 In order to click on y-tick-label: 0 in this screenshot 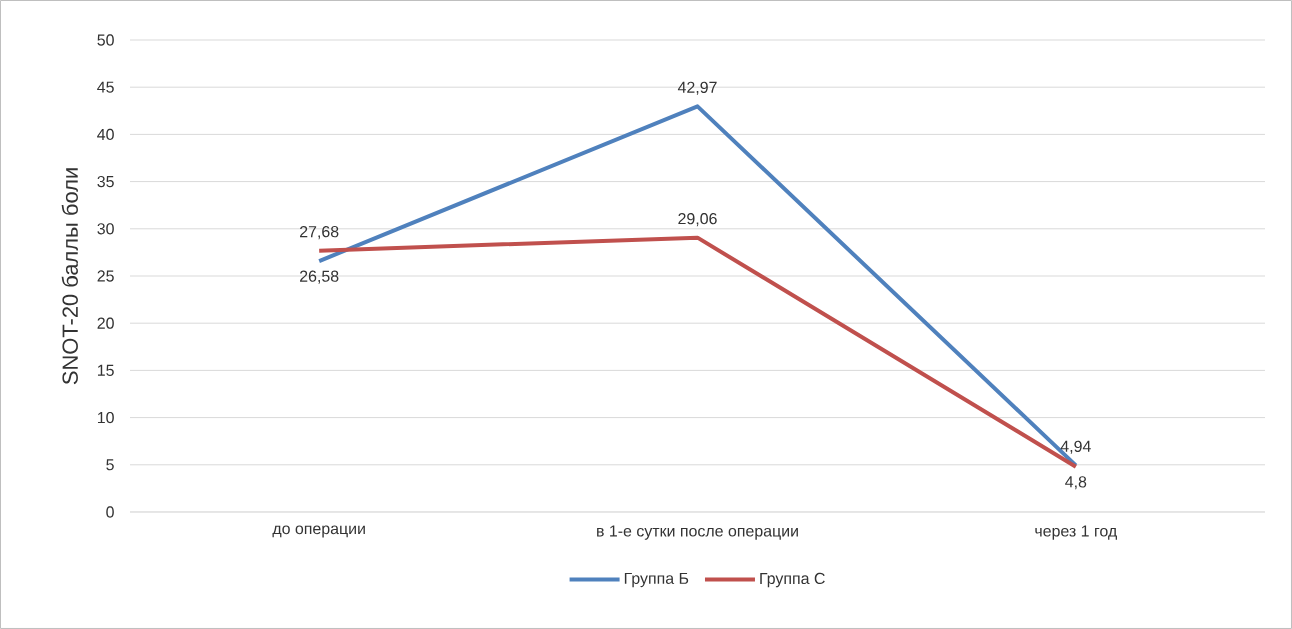, I will do `click(110, 512)`.